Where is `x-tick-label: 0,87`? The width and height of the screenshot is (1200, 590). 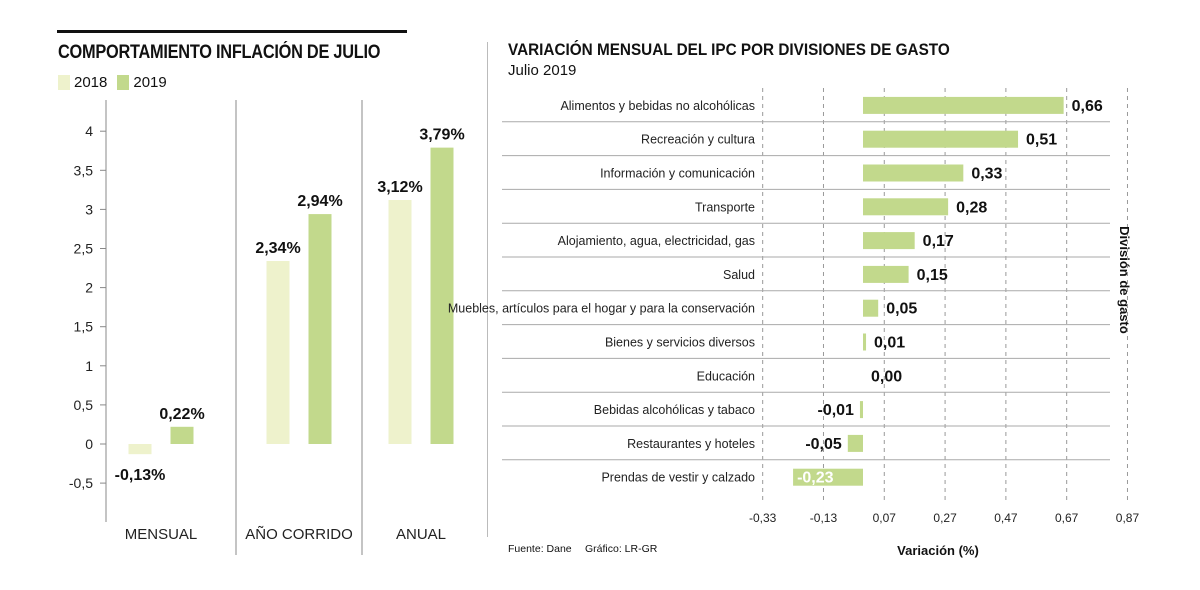 x-tick-label: 0,87 is located at coordinates (1128, 518).